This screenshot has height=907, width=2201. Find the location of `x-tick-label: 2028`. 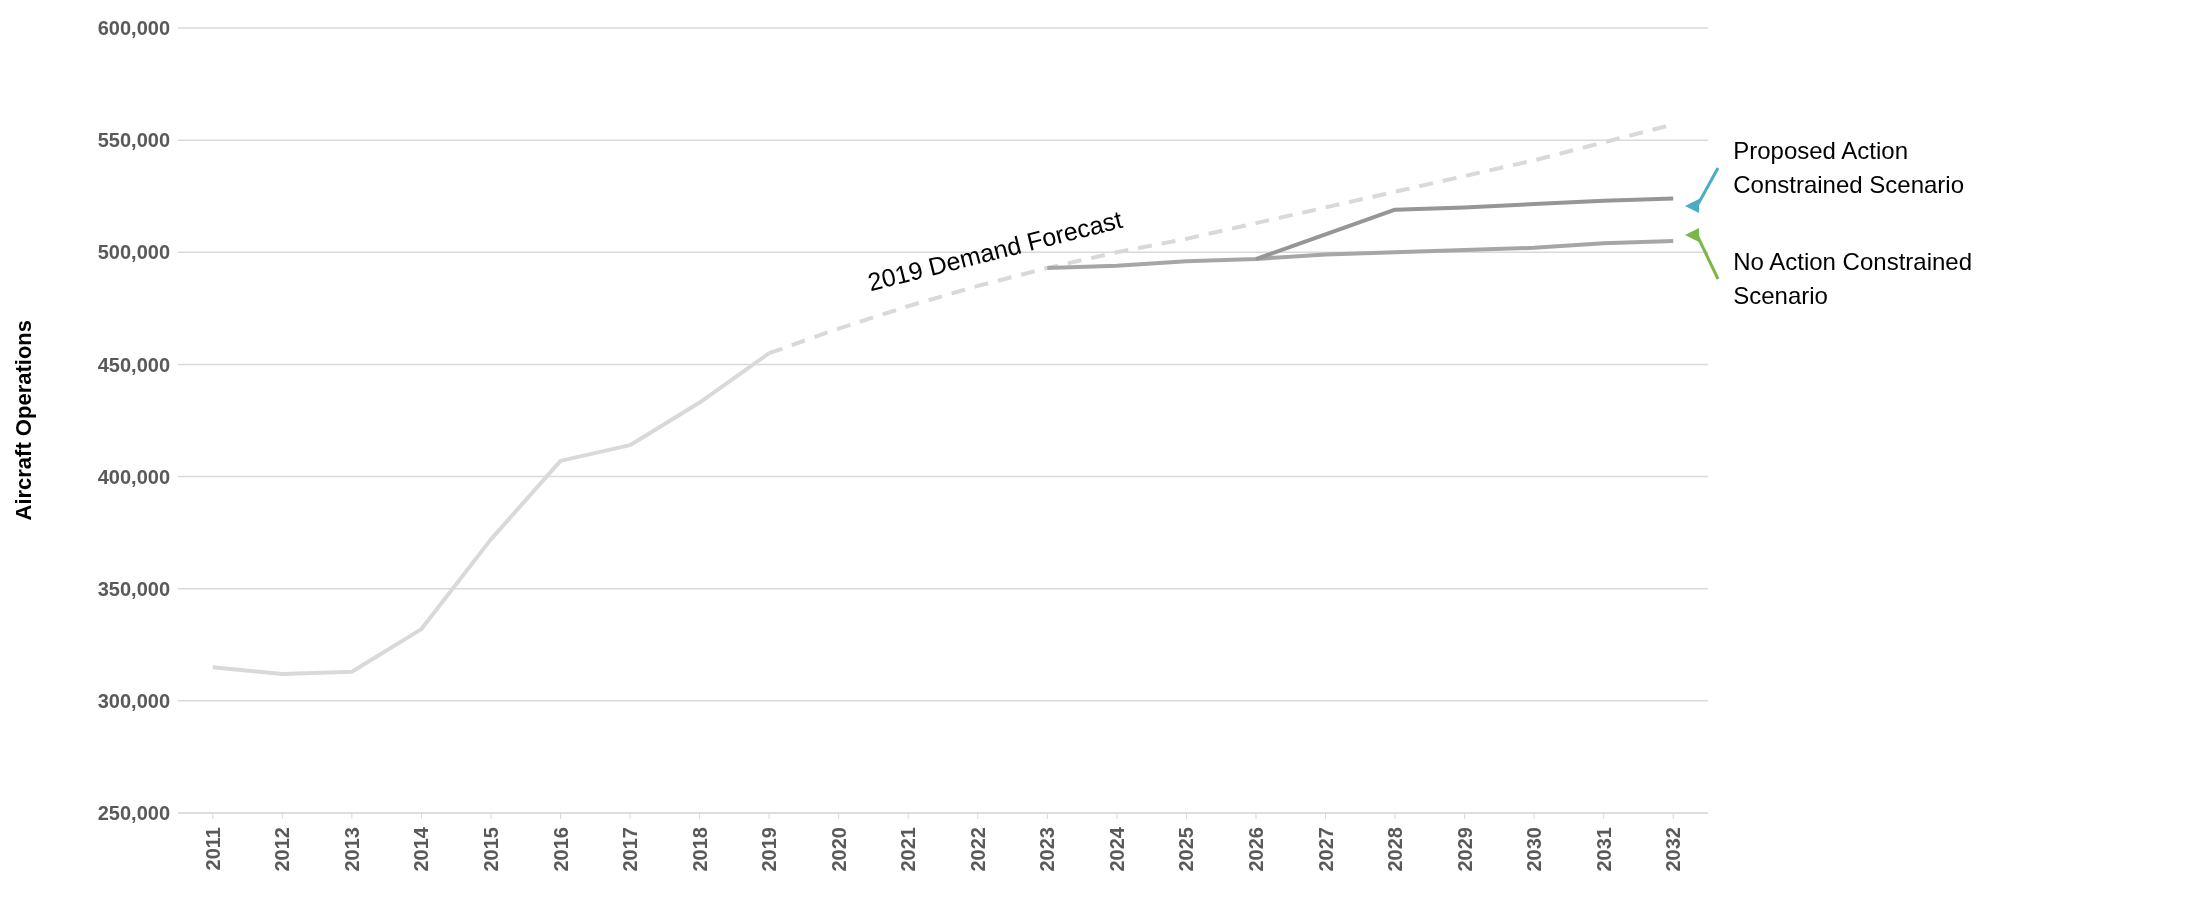

x-tick-label: 2028 is located at coordinates (1395, 849).